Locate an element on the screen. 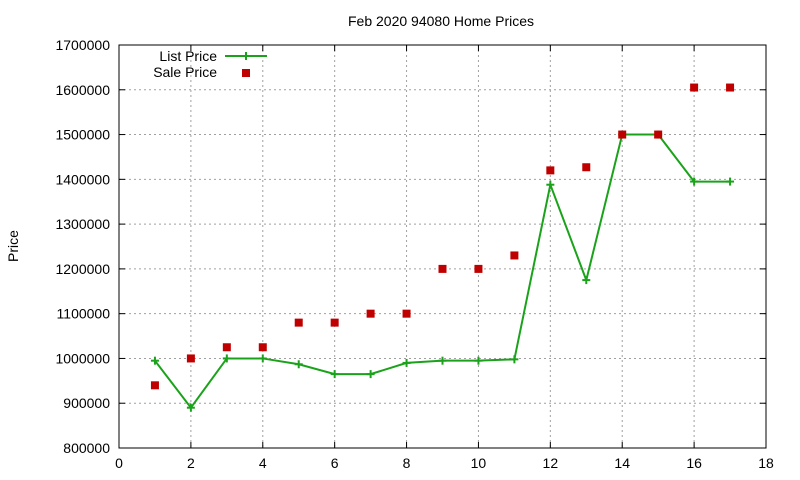 Image resolution: width=800 pixels, height=480 pixels. x-tick-label: 8 is located at coordinates (407, 463).